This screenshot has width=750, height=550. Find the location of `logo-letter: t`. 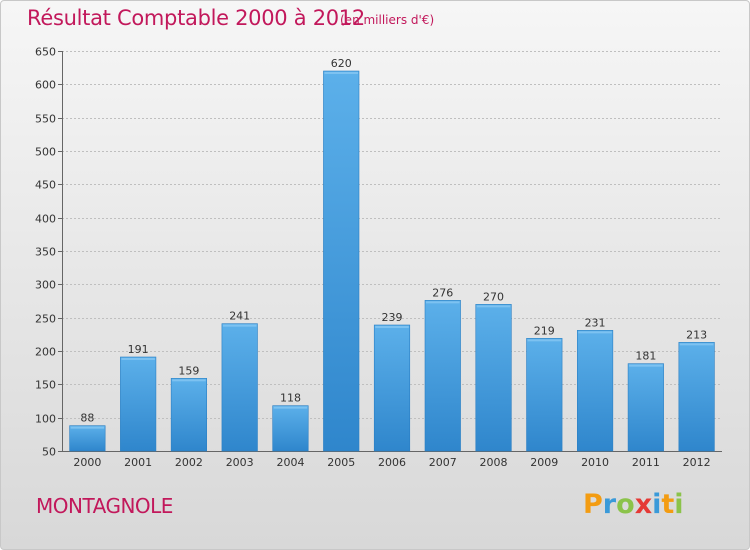

logo-letter: t is located at coordinates (668, 504).